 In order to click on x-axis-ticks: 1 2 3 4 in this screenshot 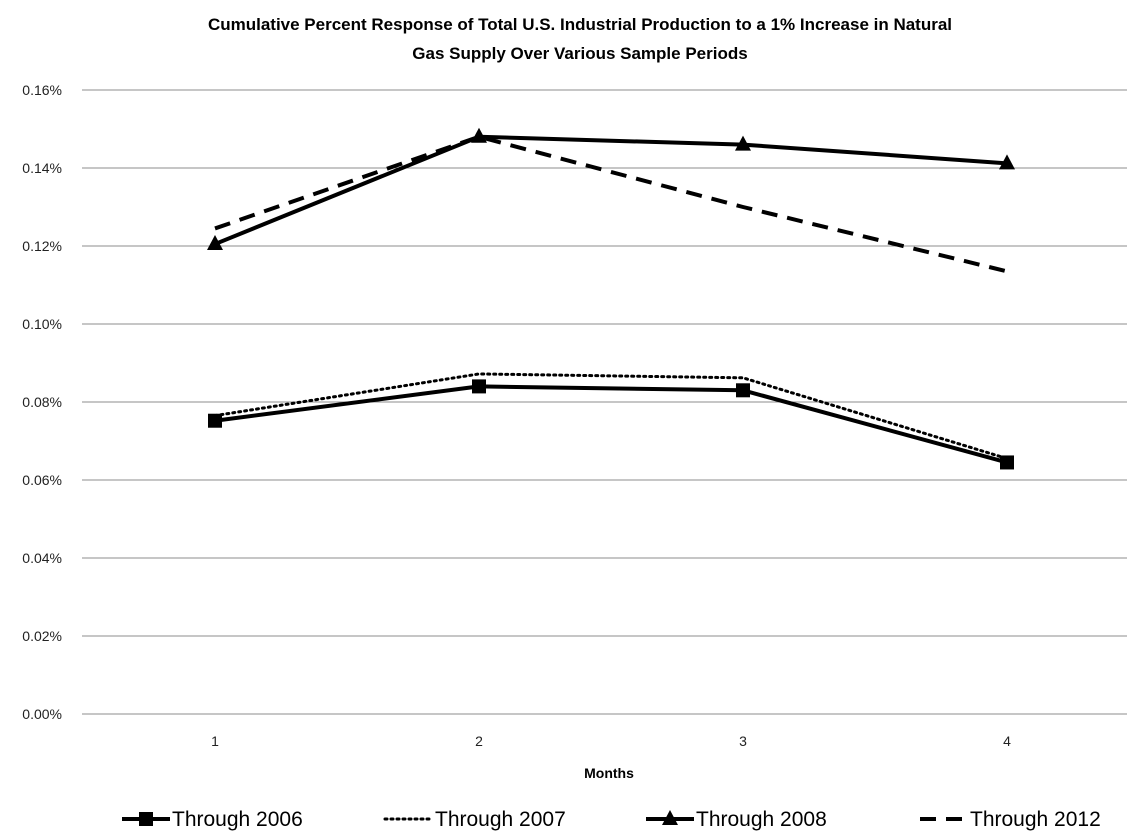, I will do `click(611, 741)`.